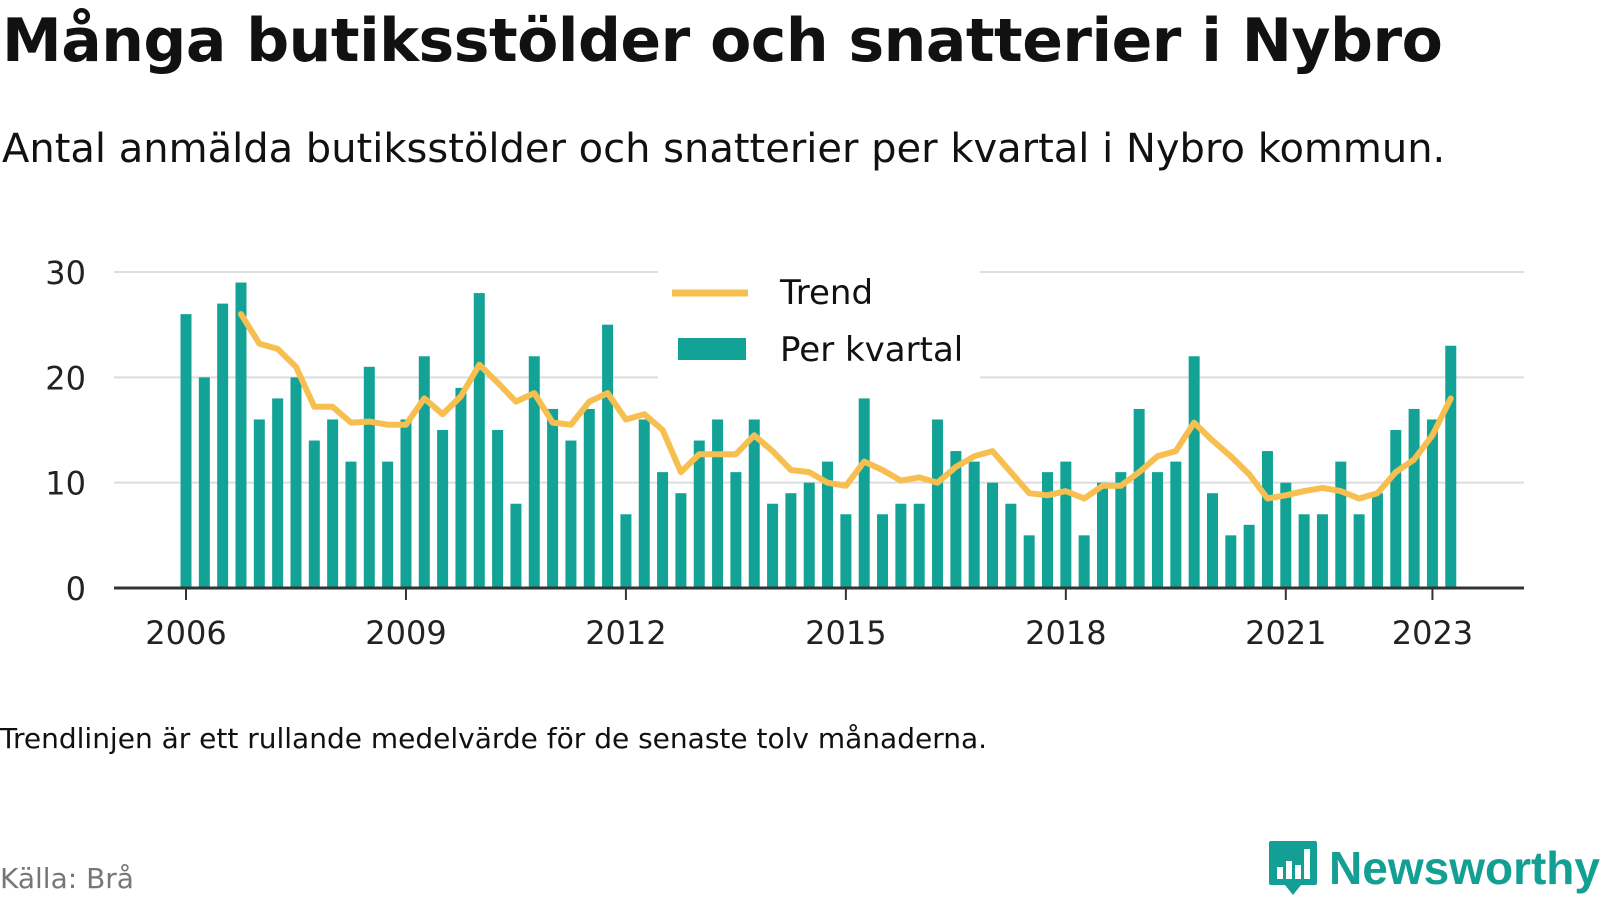 This screenshot has height=900, width=1600. Describe the element at coordinates (1432, 633) in the screenshot. I see `x-tick-label: 2023` at that location.